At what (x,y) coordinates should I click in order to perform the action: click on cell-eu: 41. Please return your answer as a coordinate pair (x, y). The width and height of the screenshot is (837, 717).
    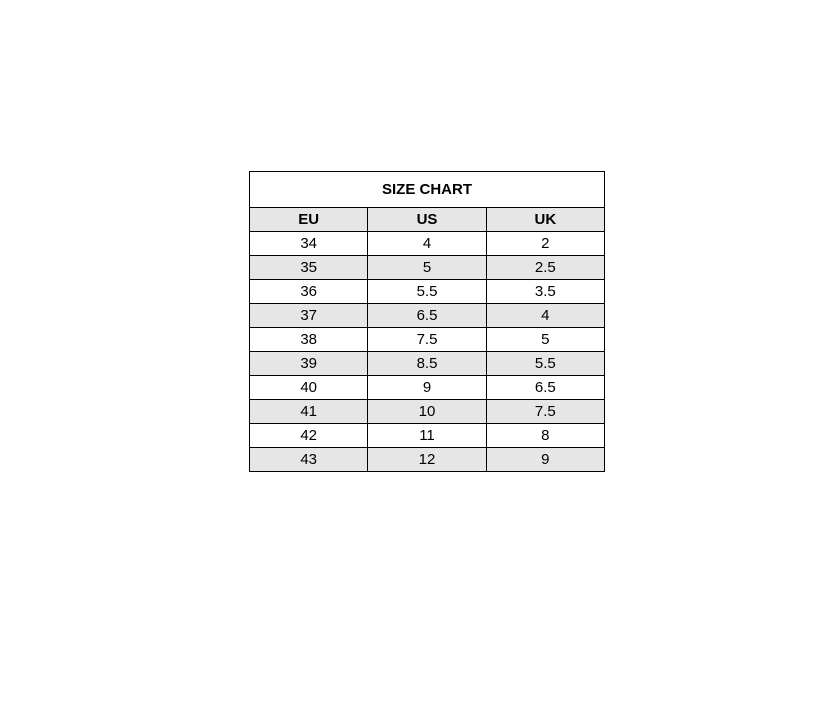
    Looking at the image, I should click on (308, 411).